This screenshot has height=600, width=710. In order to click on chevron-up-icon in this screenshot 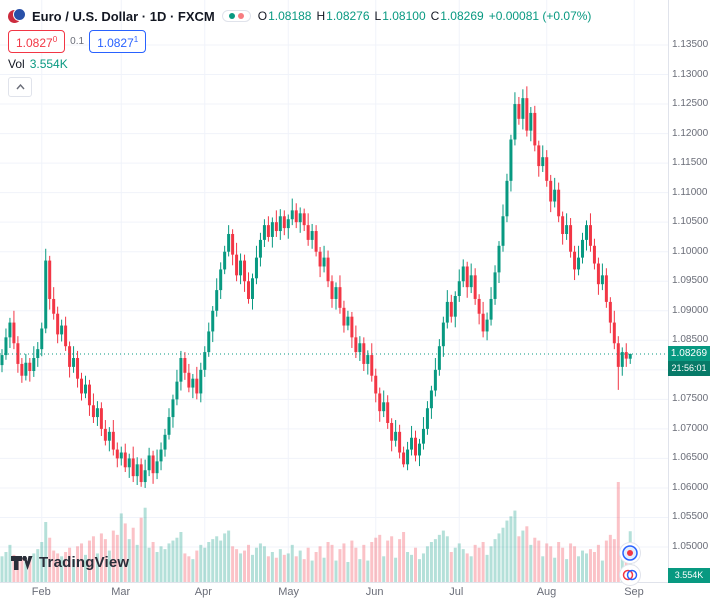, I will do `click(20, 87)`.